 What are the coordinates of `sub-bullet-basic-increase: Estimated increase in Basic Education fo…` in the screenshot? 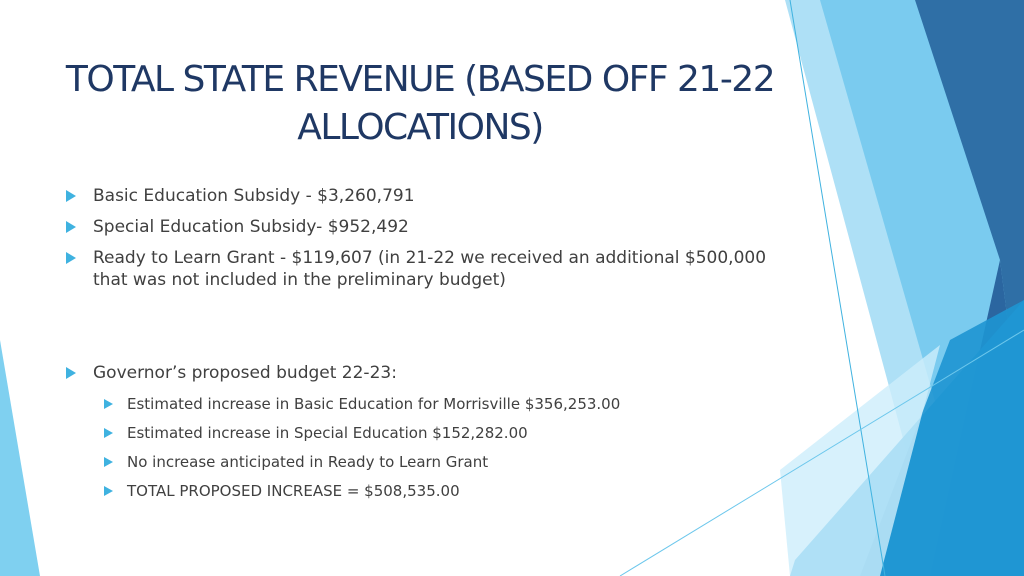 It's located at (362, 404).